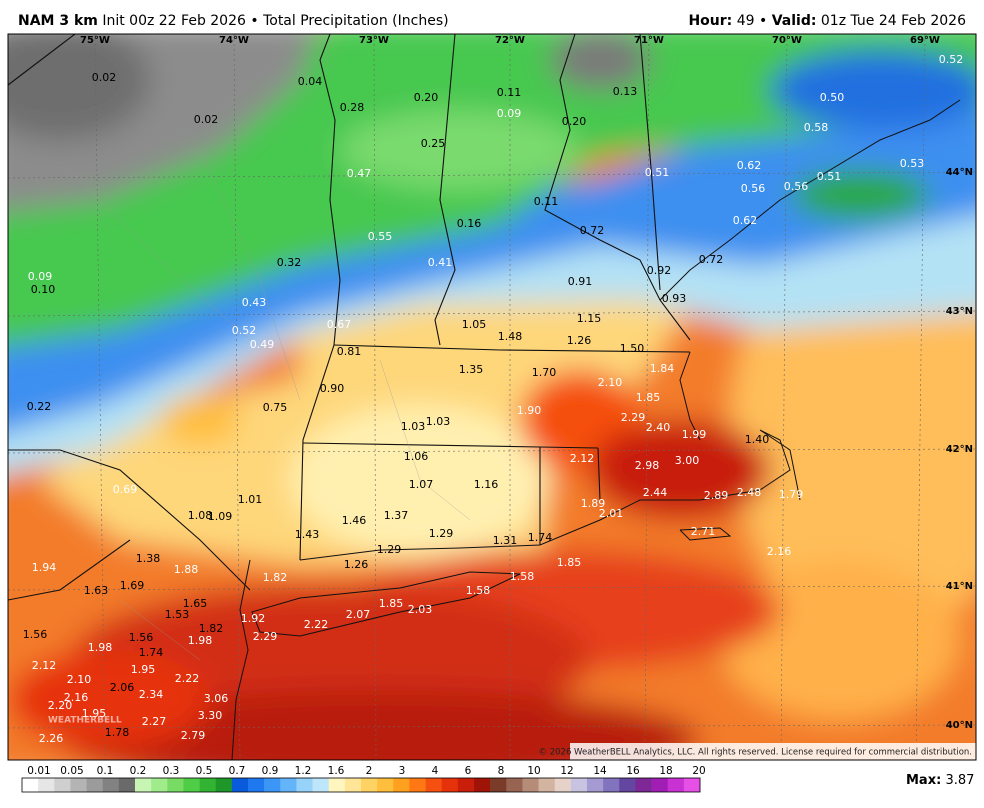 This screenshot has width=984, height=808. Describe the element at coordinates (486, 484) in the screenshot. I see `precip-value: 1.16` at that location.